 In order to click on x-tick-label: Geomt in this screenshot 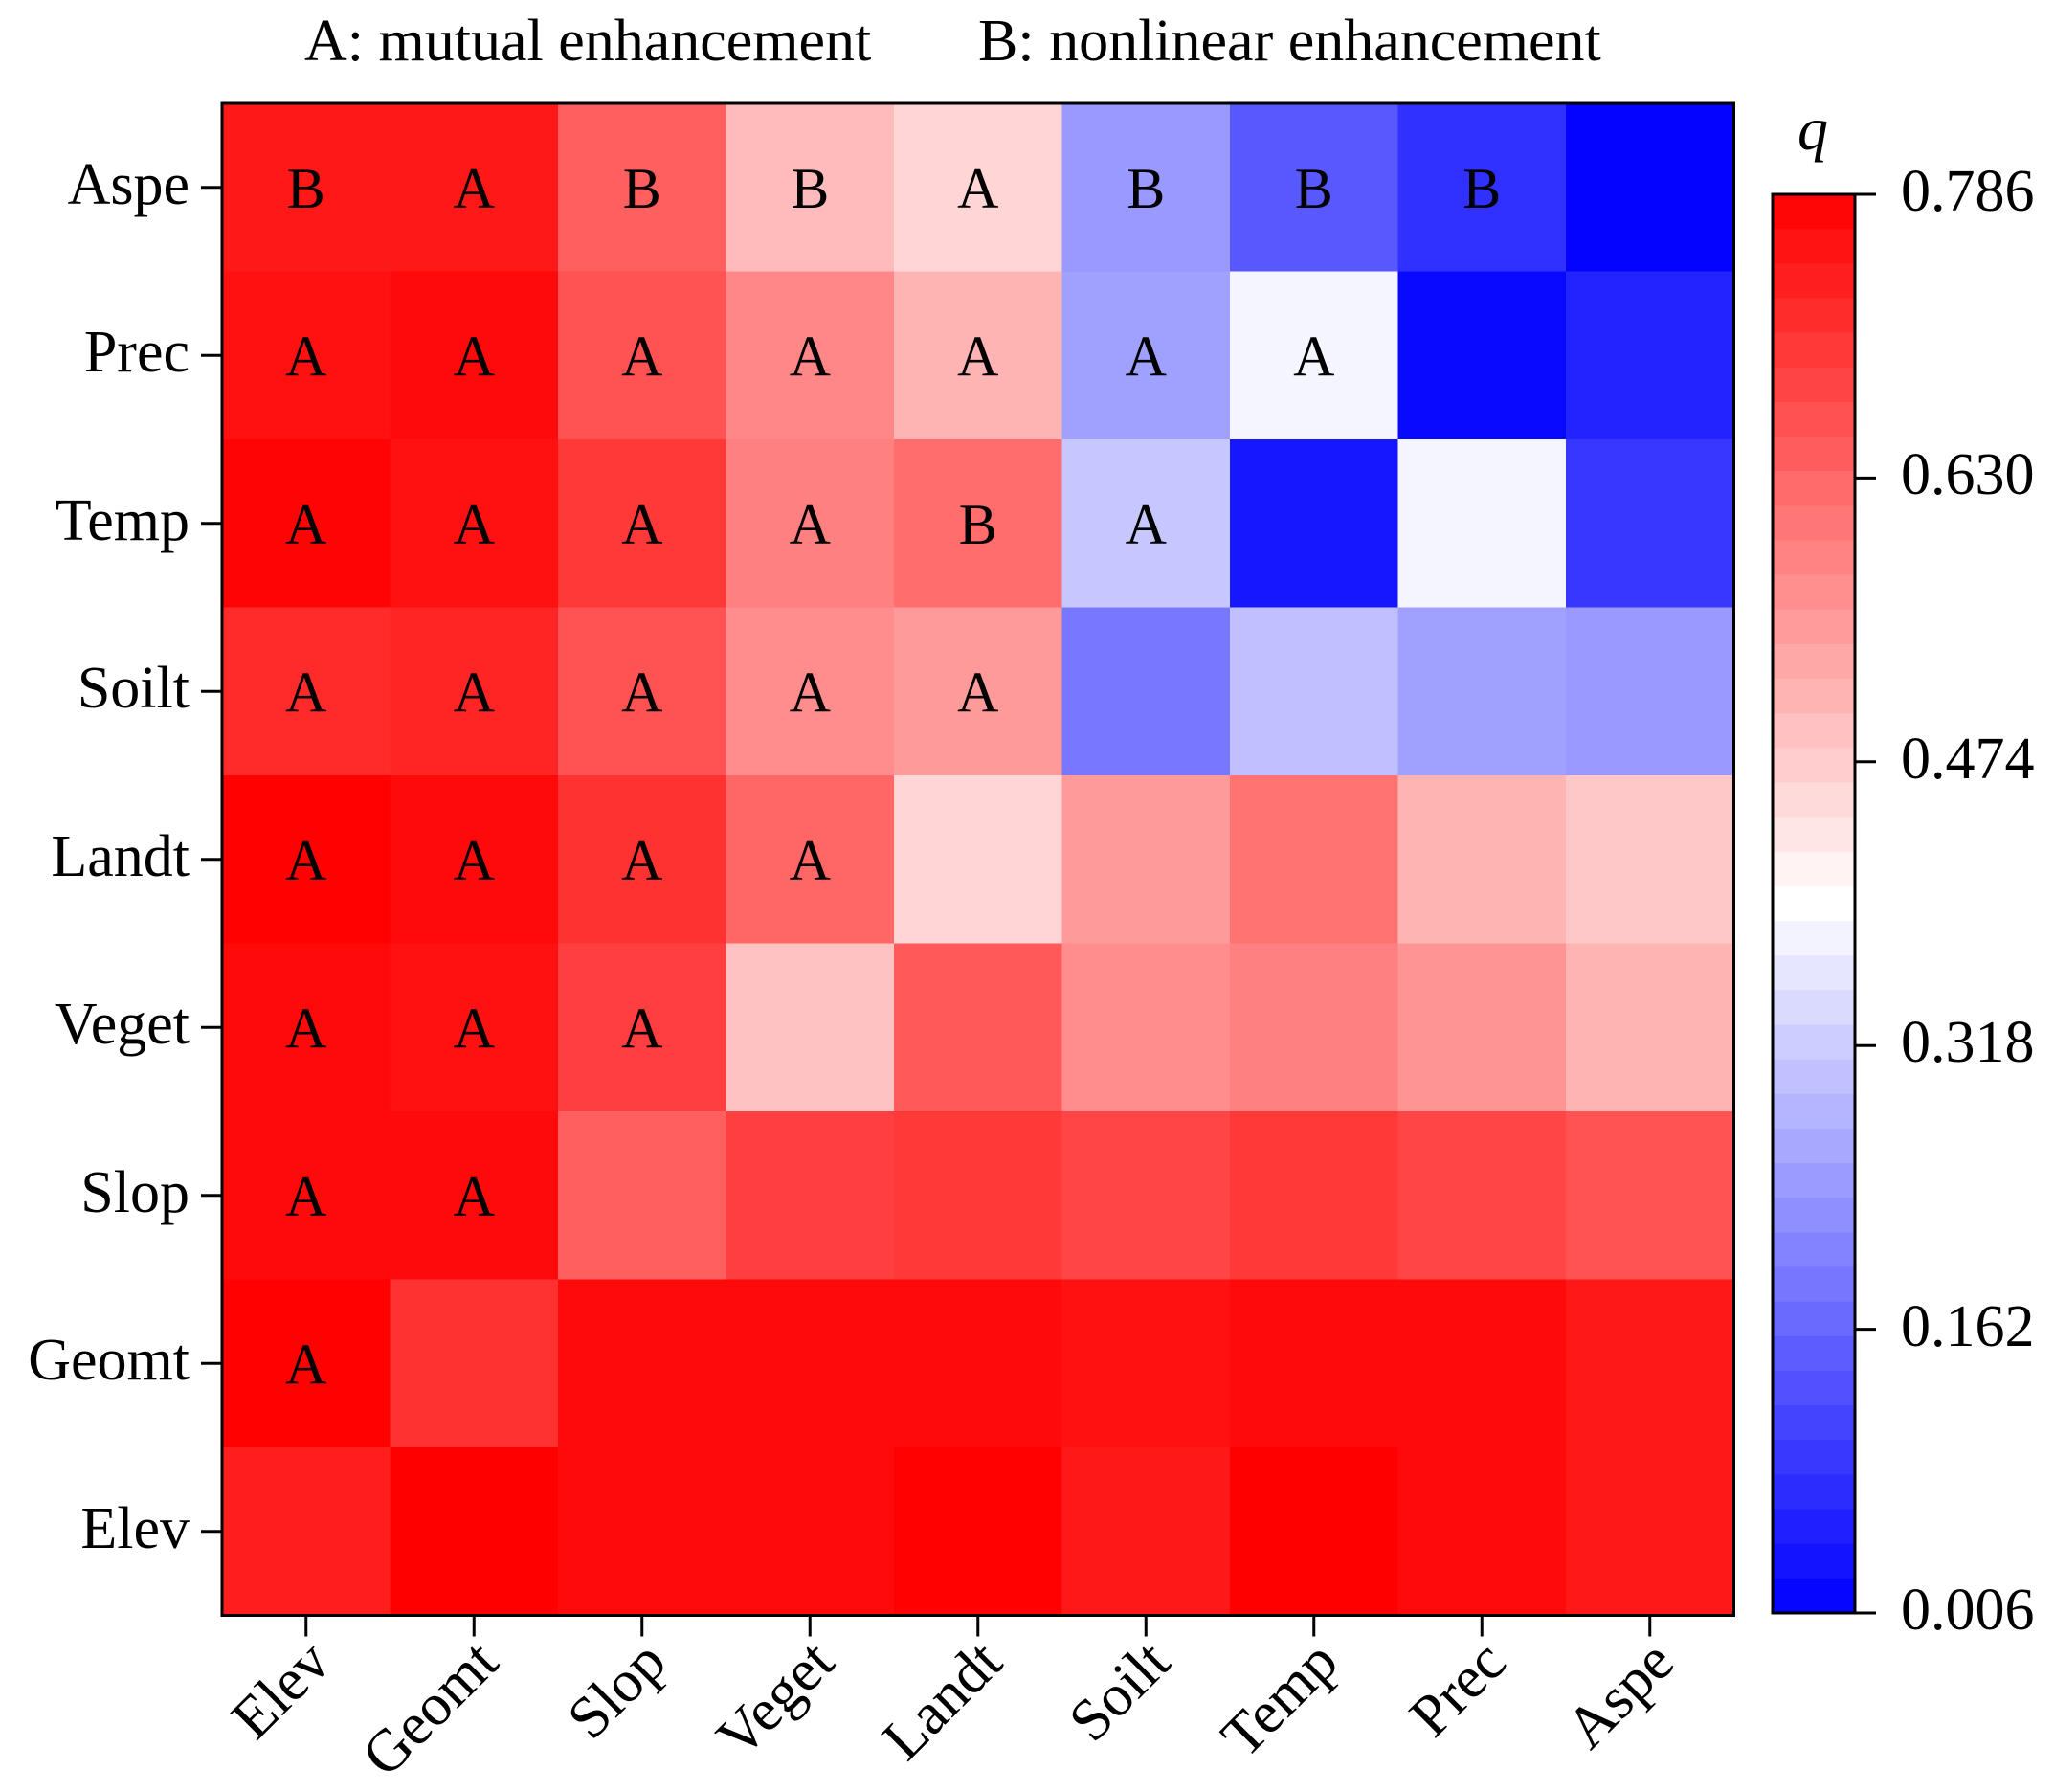, I will do `click(430, 1708)`.